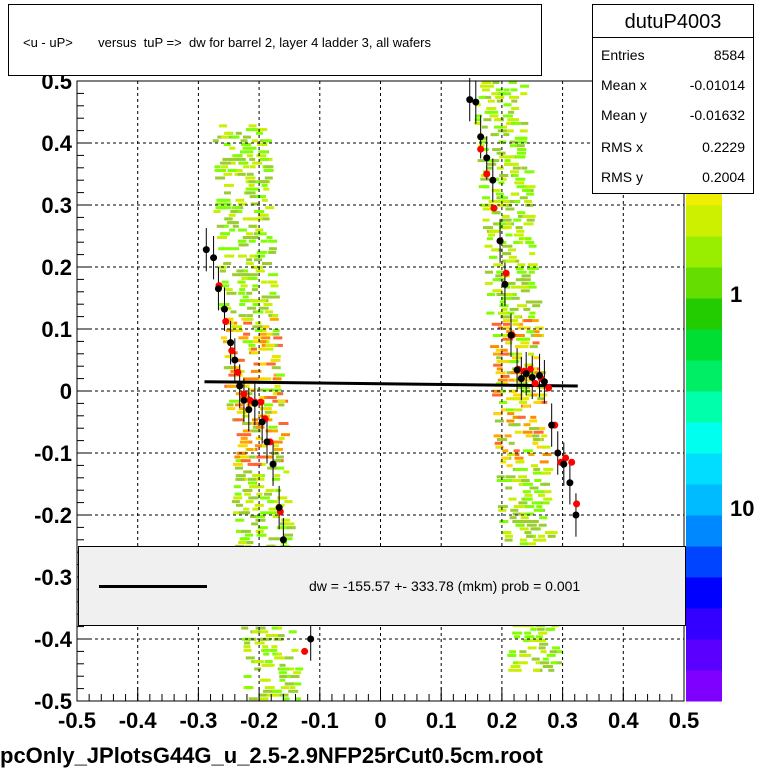 Image resolution: width=760 pixels, height=780 pixels. Describe the element at coordinates (673, 177) in the screenshot. I see `stat-row-rms-y: RMS y 0.2004` at that location.